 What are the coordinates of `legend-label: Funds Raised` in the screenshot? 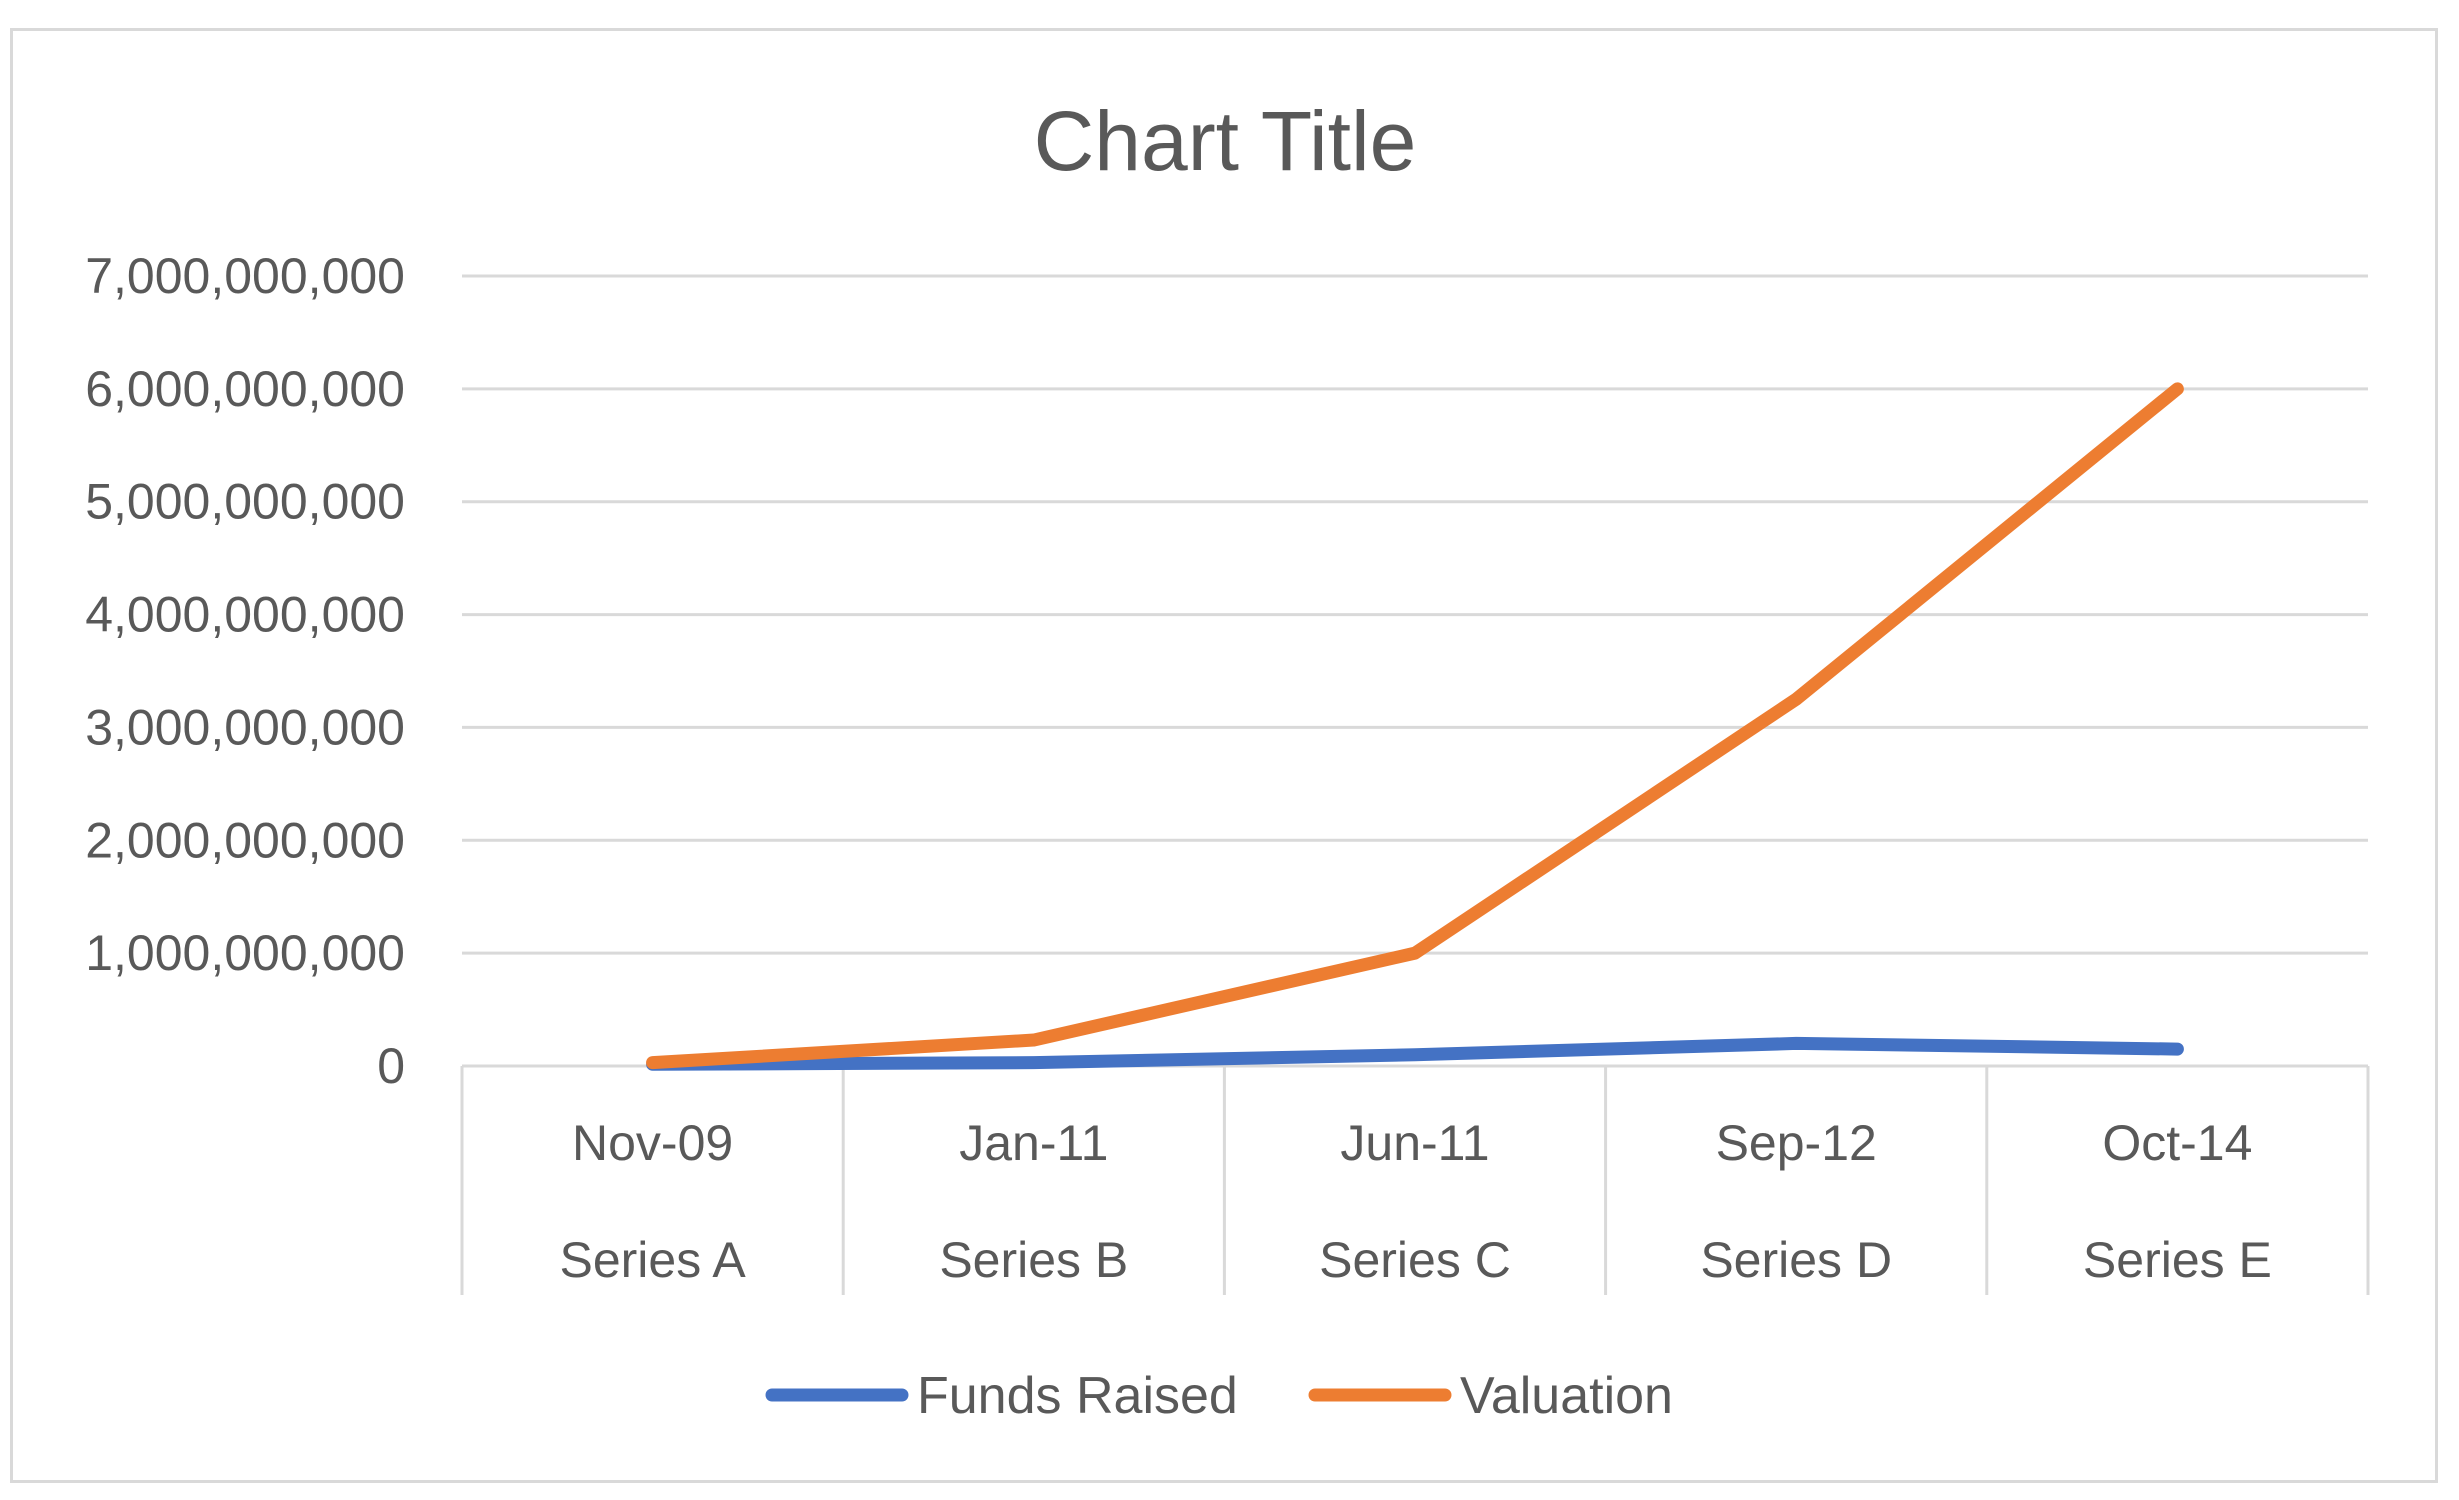 It's located at (1077, 1396).